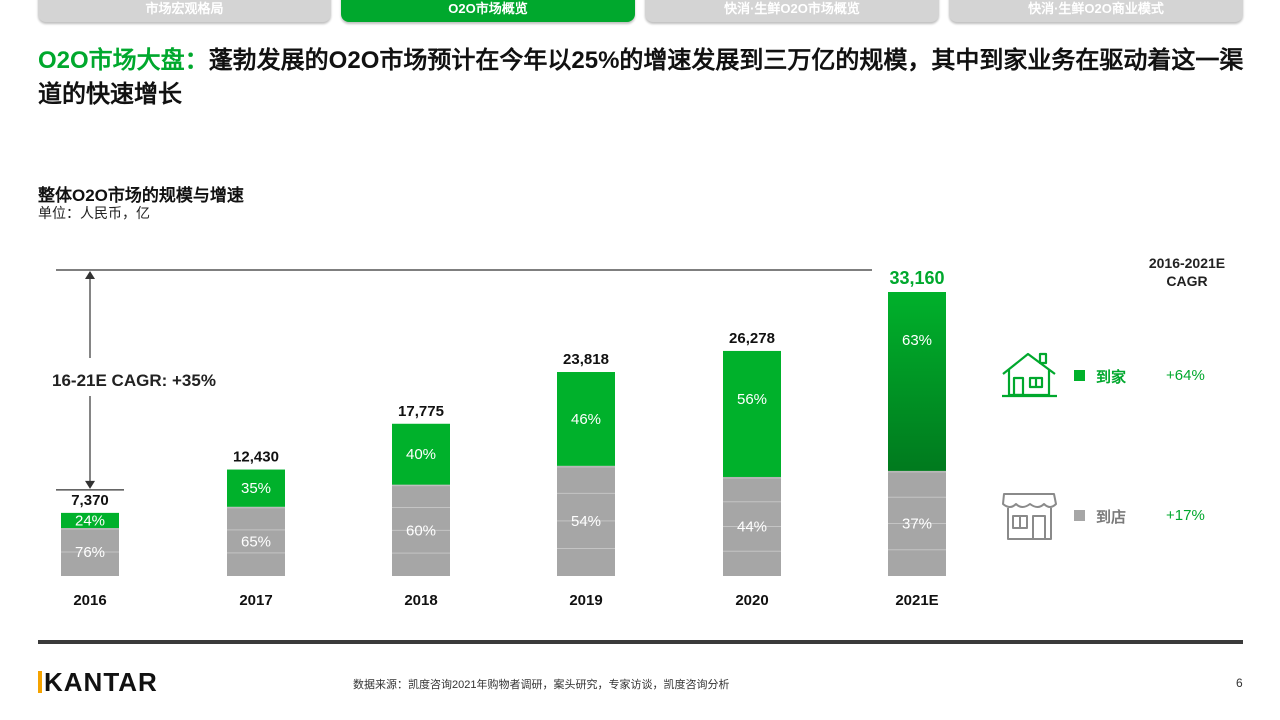  Describe the element at coordinates (917, 340) in the screenshot. I see `data-label-home-2021E: 63%` at that location.